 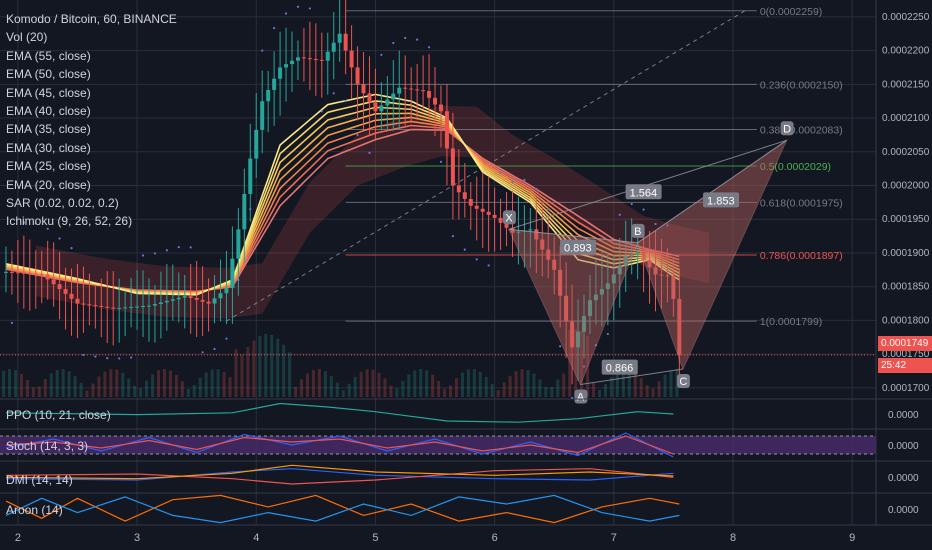 I want to click on y-tick-label: 0.0002200, so click(x=906, y=51).